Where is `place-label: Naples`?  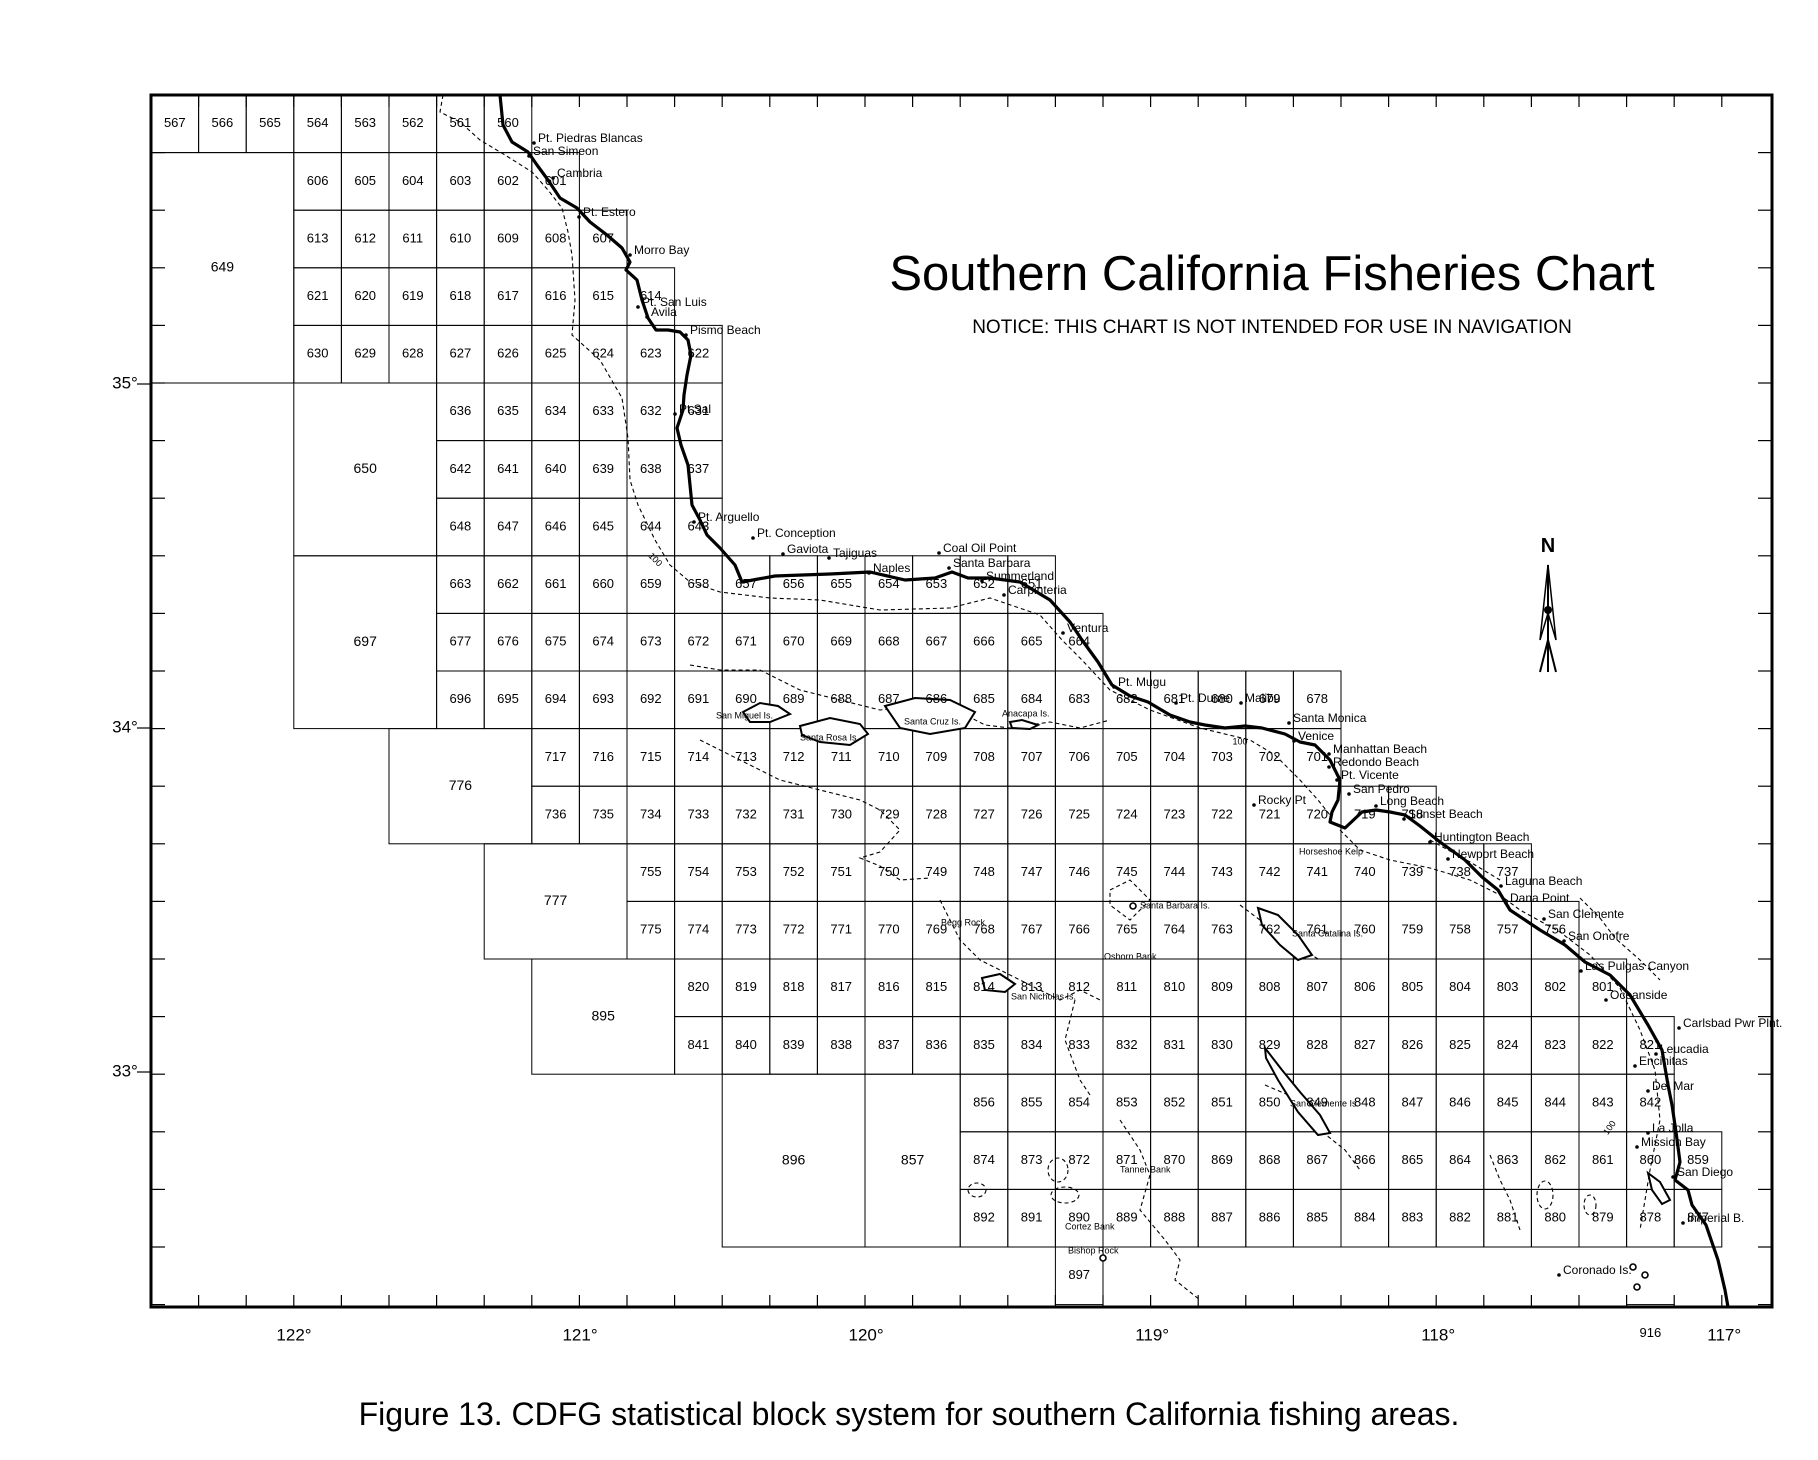 place-label: Naples is located at coordinates (891, 568).